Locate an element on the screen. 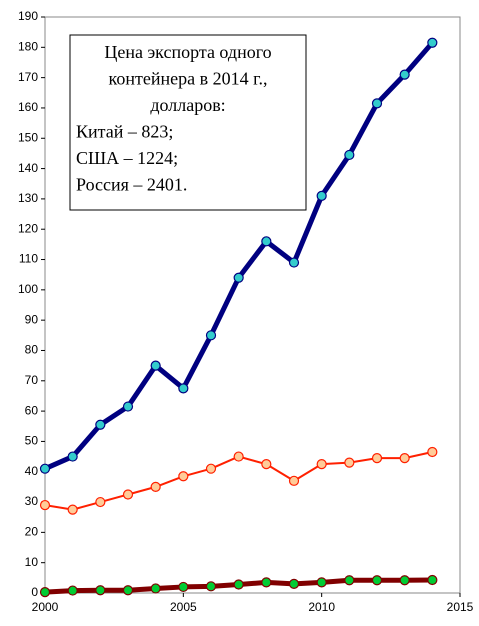  y-tick-label: 30 is located at coordinates (32, 501).